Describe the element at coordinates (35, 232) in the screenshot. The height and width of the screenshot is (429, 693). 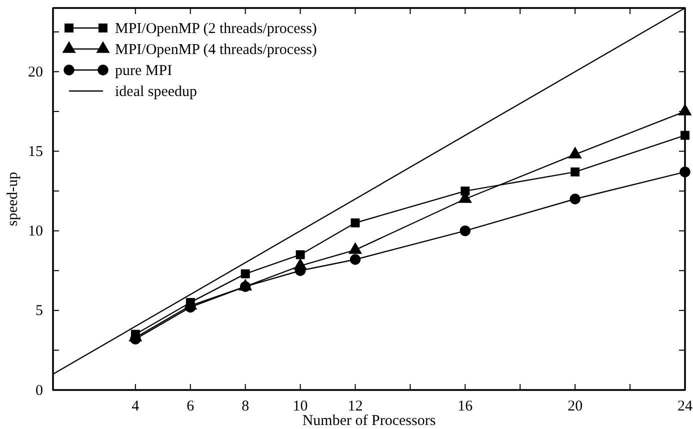
I see `y-tick-label: 10` at that location.